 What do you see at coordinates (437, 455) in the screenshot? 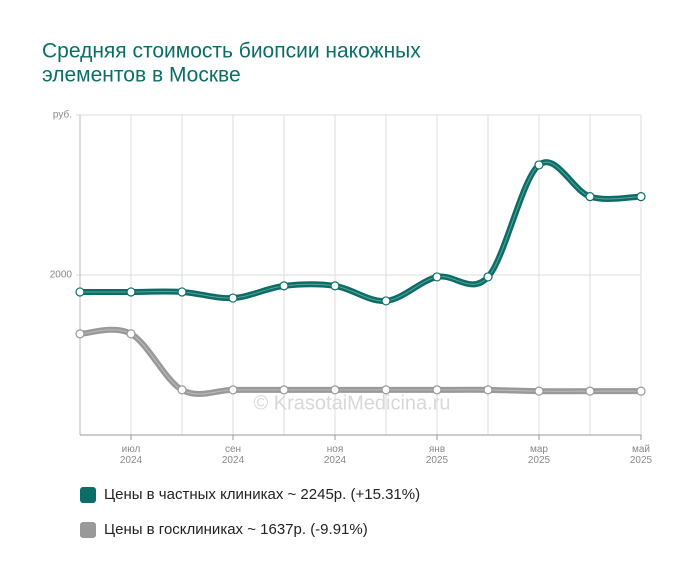
I see `x-tick-label: янв 2025` at bounding box center [437, 455].